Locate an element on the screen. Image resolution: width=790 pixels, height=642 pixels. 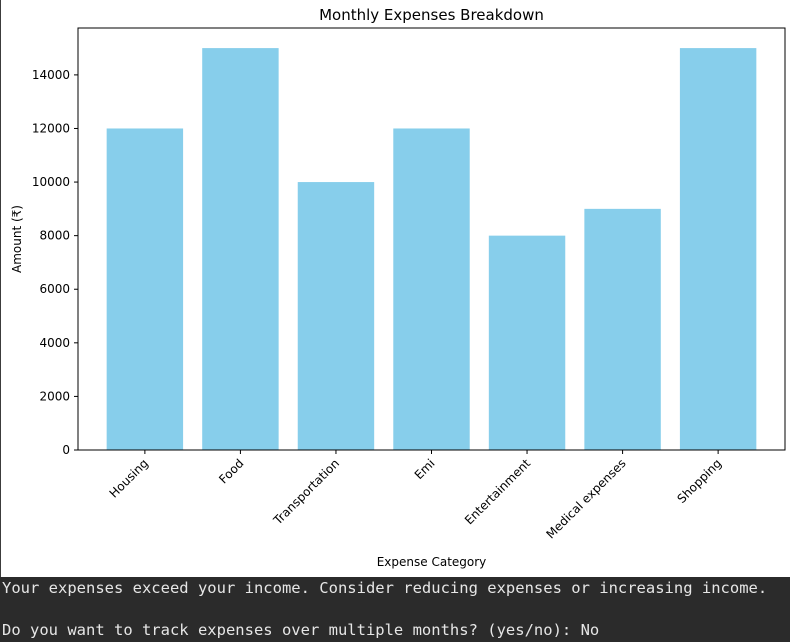
bar-food is located at coordinates (240, 249).